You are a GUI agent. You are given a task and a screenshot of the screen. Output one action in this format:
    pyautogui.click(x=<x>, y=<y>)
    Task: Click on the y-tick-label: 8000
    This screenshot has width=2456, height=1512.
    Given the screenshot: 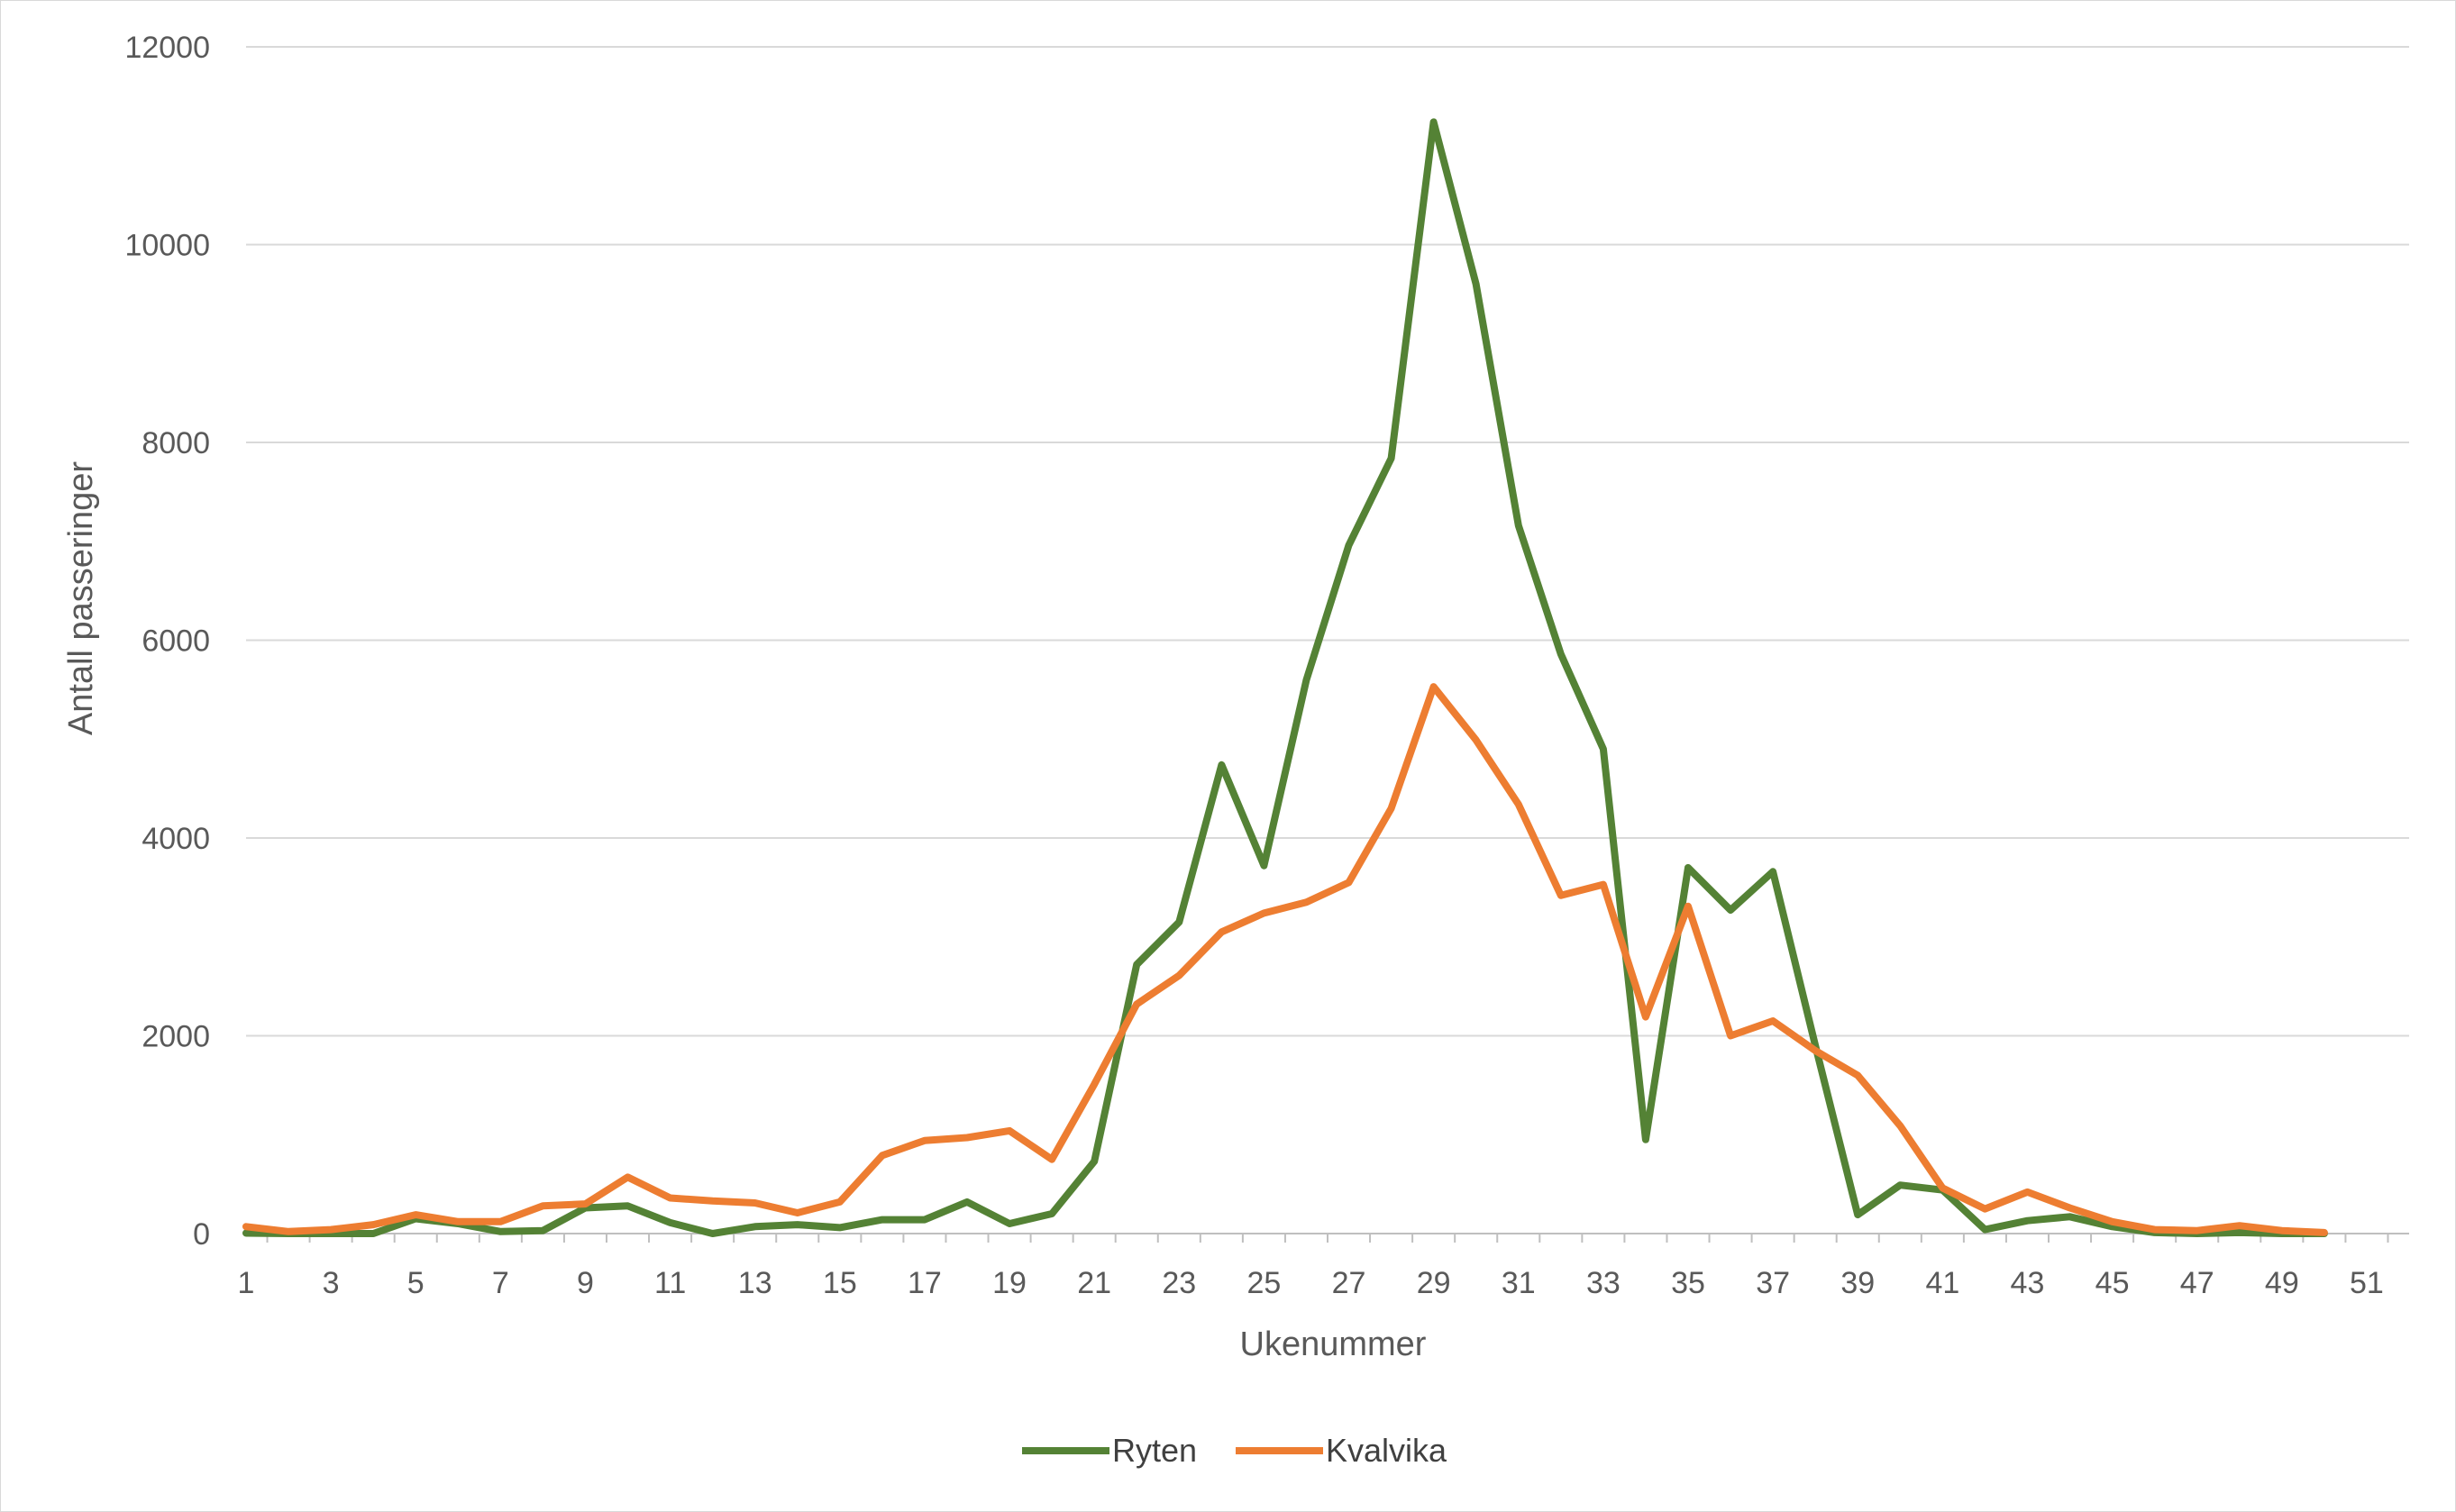 What is the action you would take?
    pyautogui.click(x=176, y=443)
    